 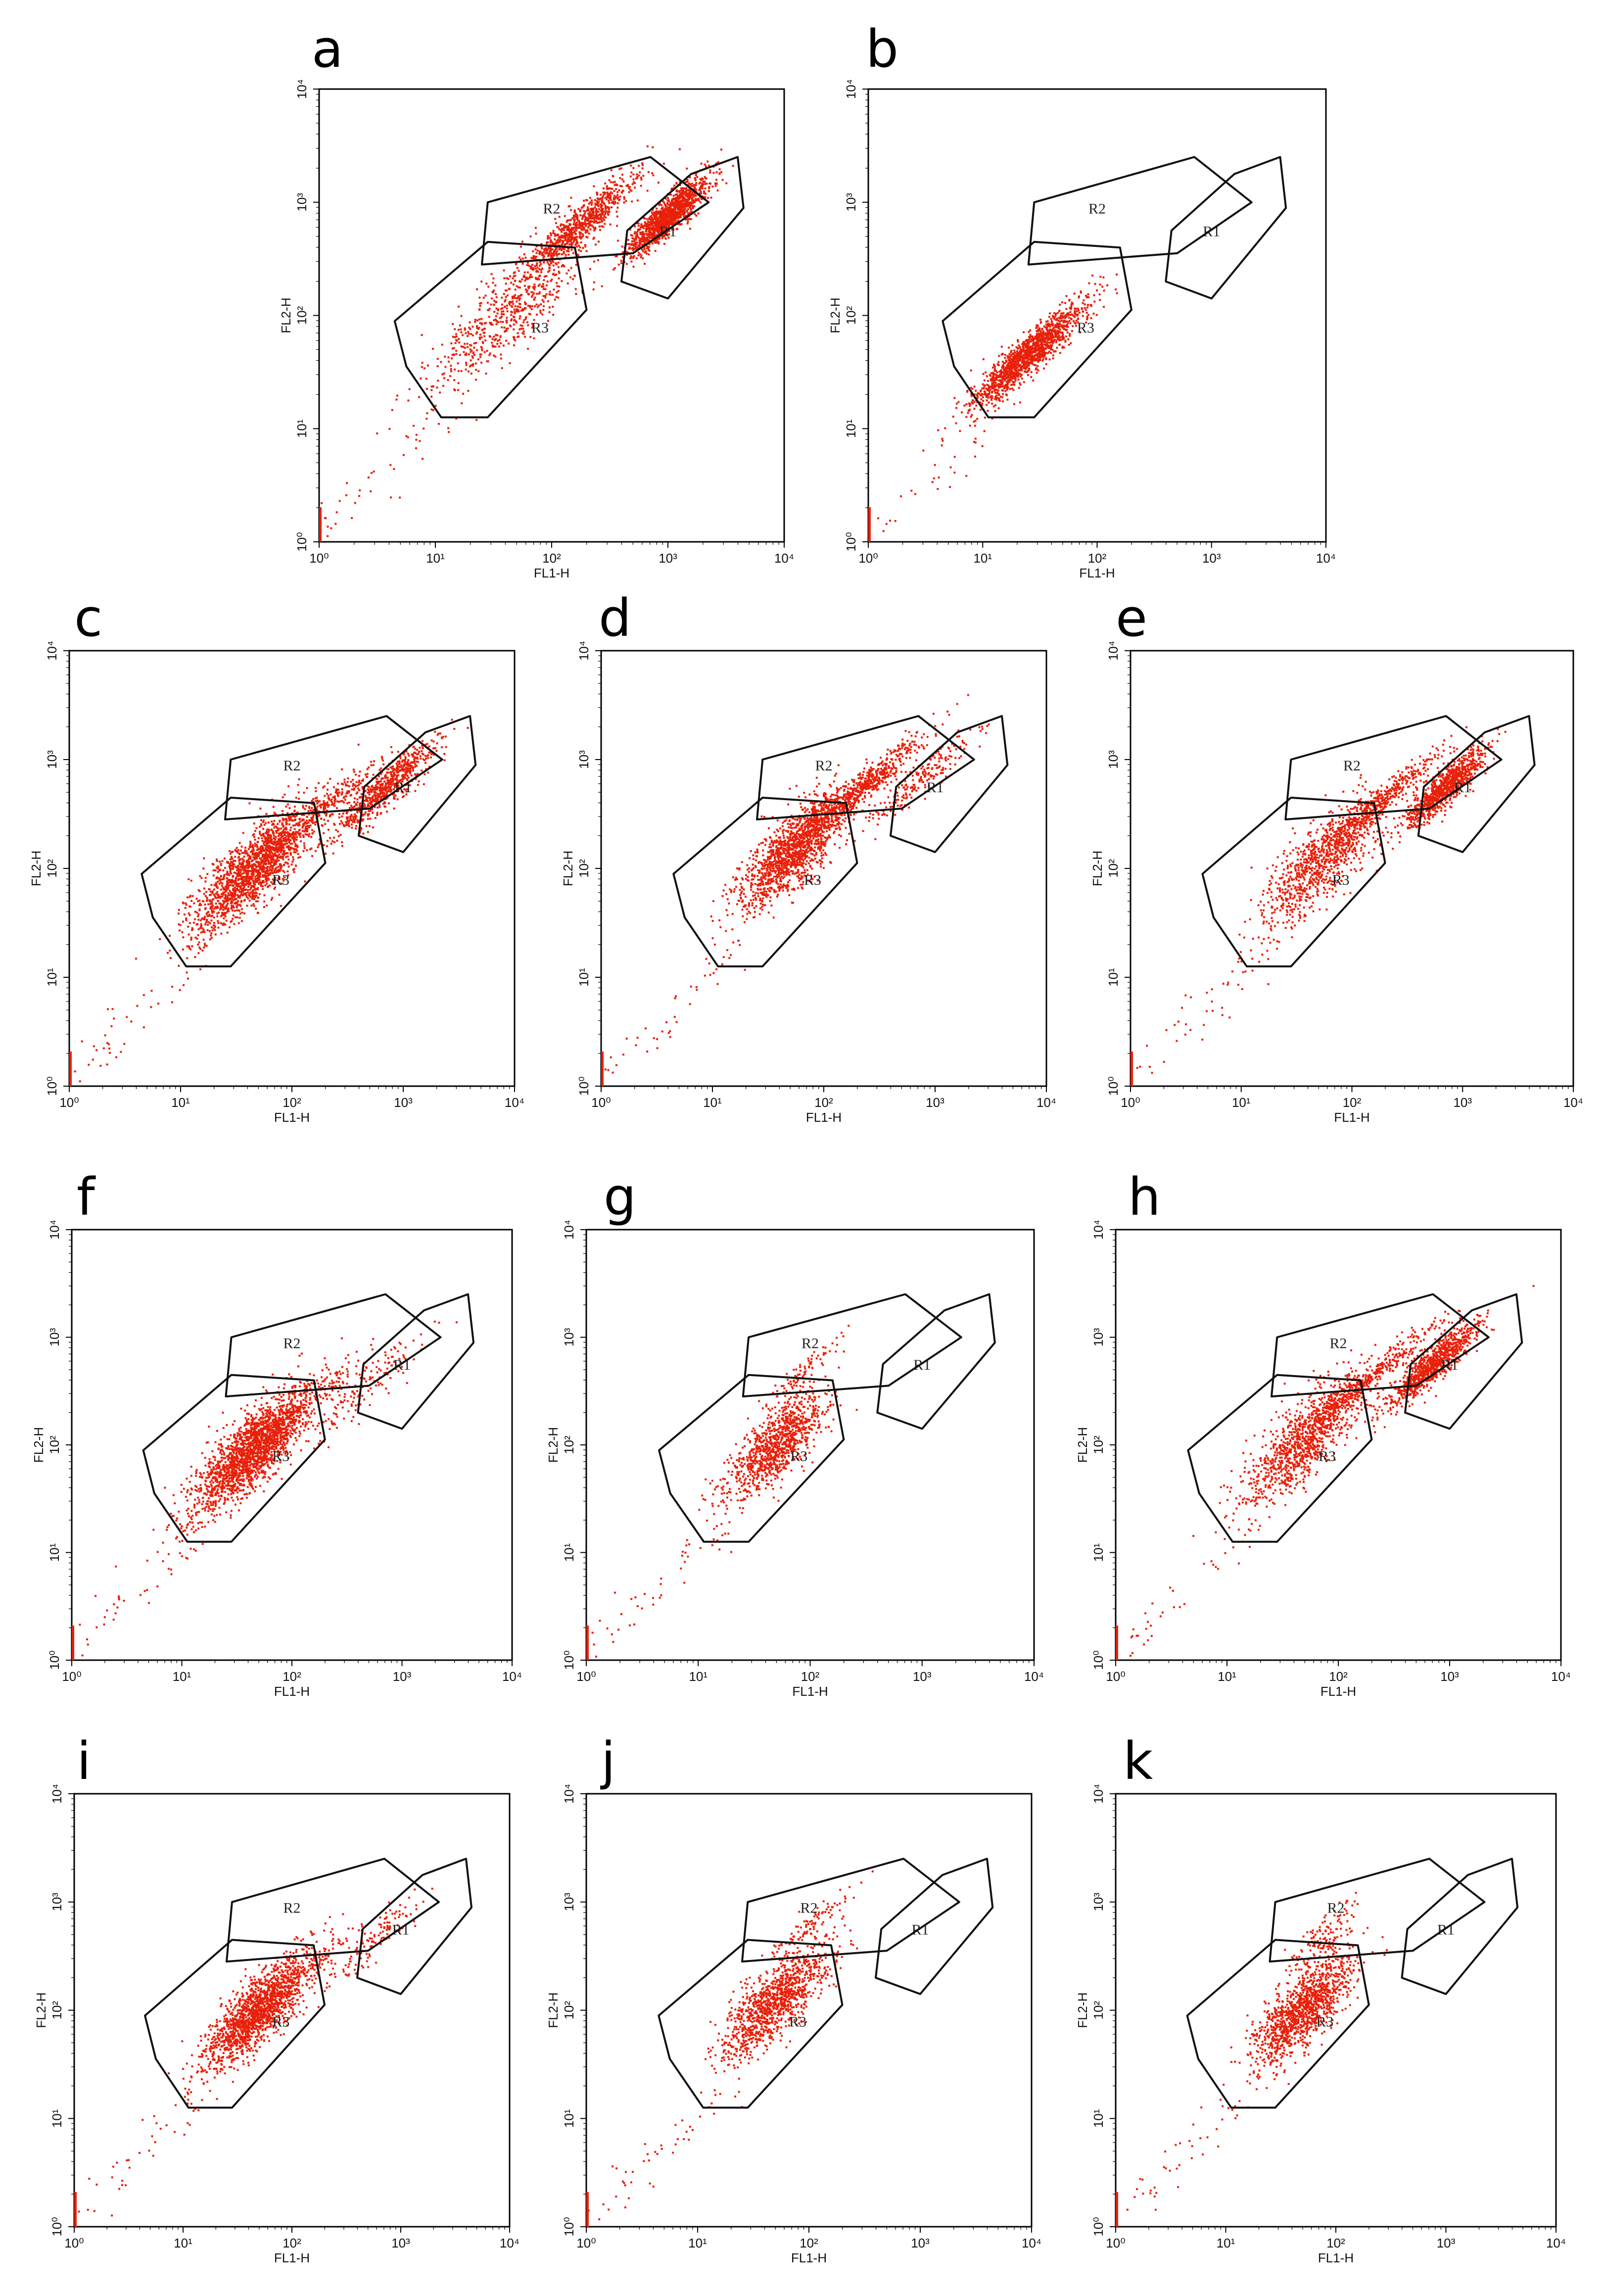 I want to click on origin-bar, so click(x=320, y=524).